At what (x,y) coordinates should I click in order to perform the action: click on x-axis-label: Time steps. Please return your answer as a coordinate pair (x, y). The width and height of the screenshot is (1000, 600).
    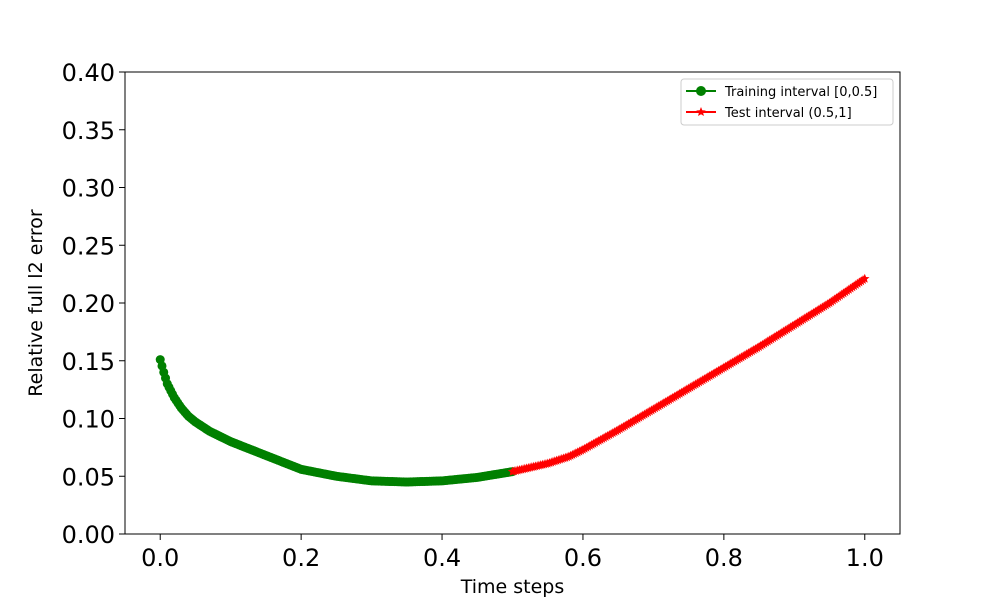
    Looking at the image, I should click on (512, 587).